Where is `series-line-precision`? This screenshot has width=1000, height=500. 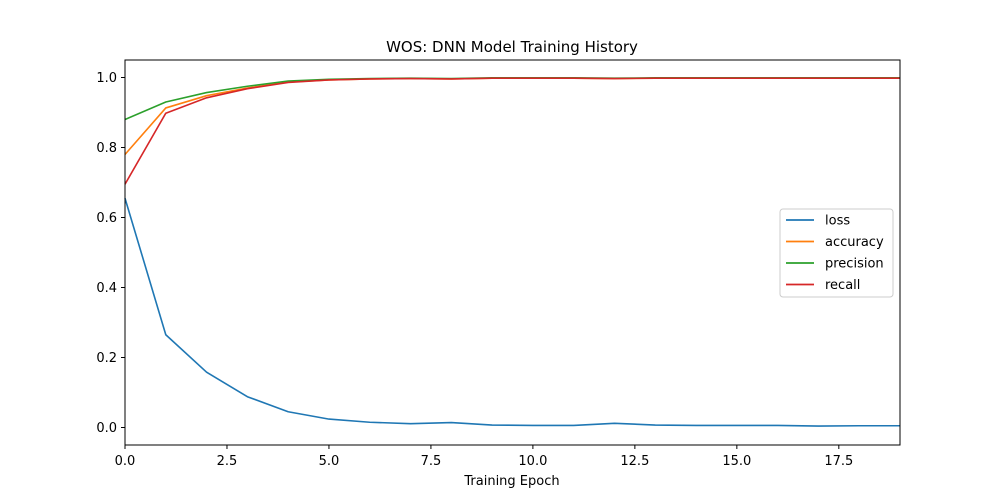 series-line-precision is located at coordinates (512, 99).